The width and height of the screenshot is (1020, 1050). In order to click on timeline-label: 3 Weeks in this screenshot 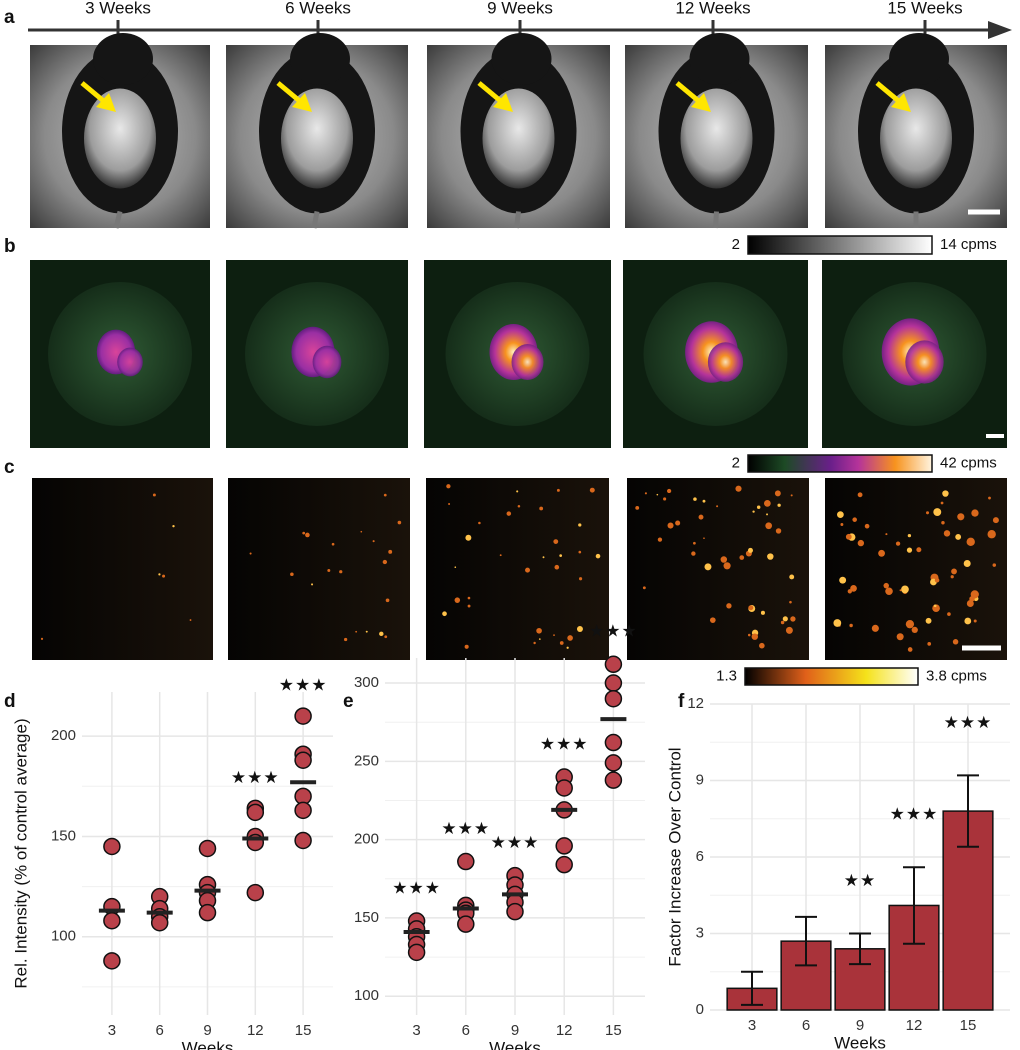, I will do `click(118, 8)`.